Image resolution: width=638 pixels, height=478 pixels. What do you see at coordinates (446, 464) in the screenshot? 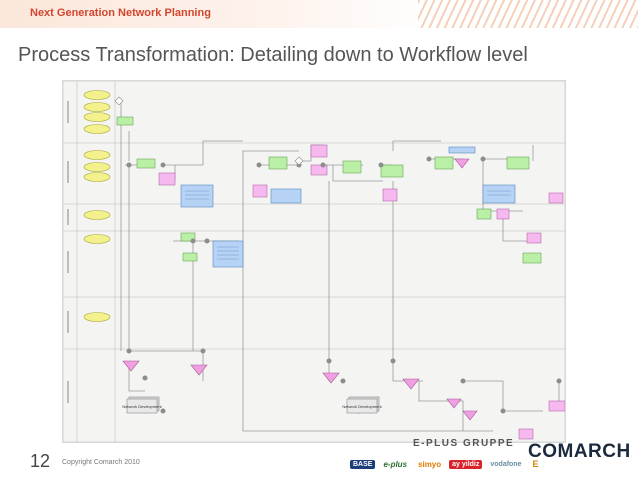
I see `brand-logos: BASE e-plus simyo ay yildiz vodafone E` at bounding box center [446, 464].